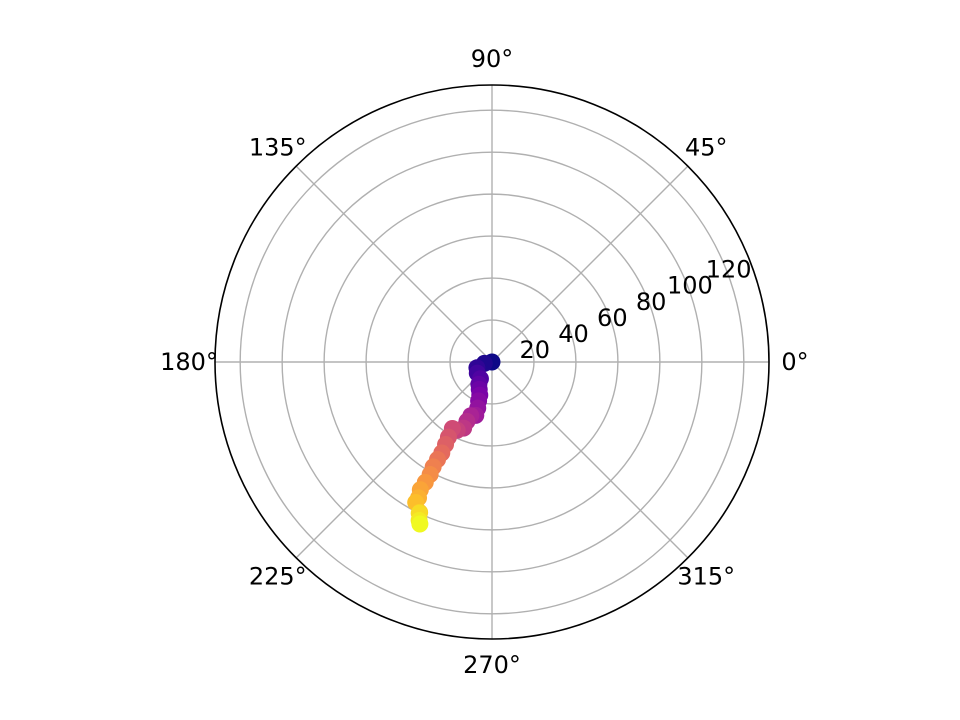 The height and width of the screenshot is (720, 960). I want to click on angle-tick-label: 225°, so click(278, 576).